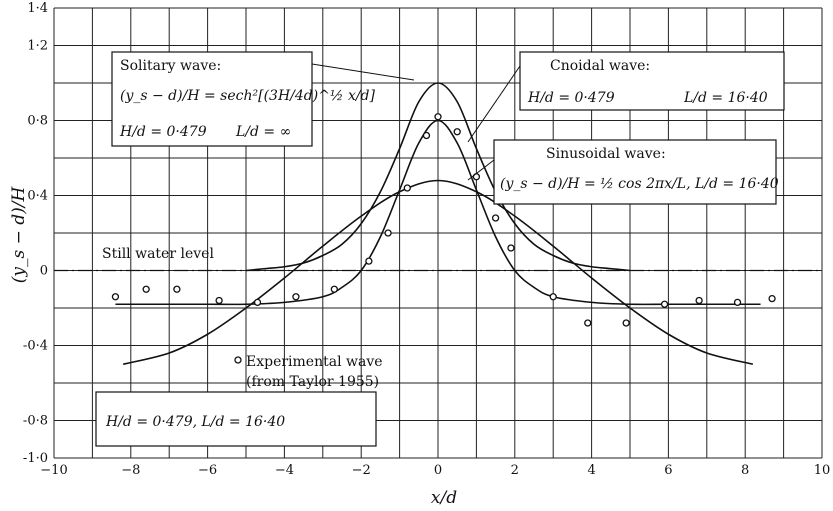 The width and height of the screenshot is (833, 511). Describe the element at coordinates (37, 46) in the screenshot. I see `y-tick-label: 1·2` at that location.